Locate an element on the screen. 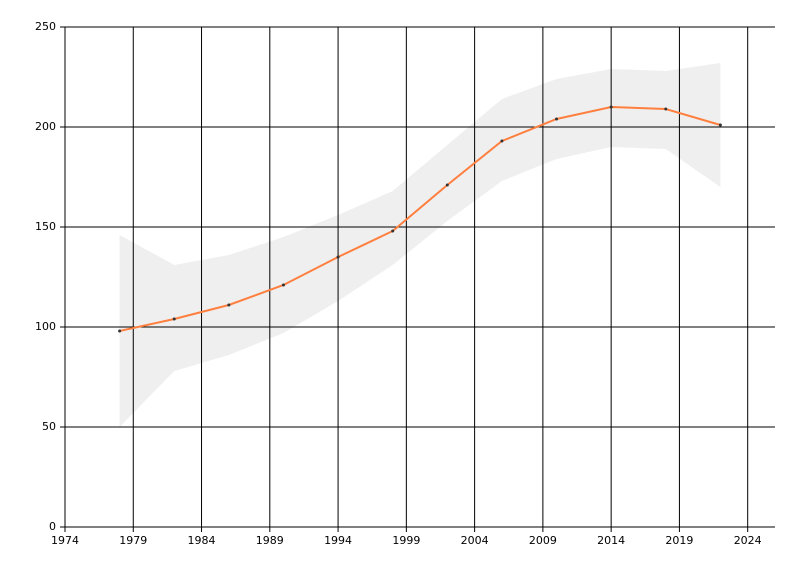  y-tick-label: 150 is located at coordinates (45, 226).